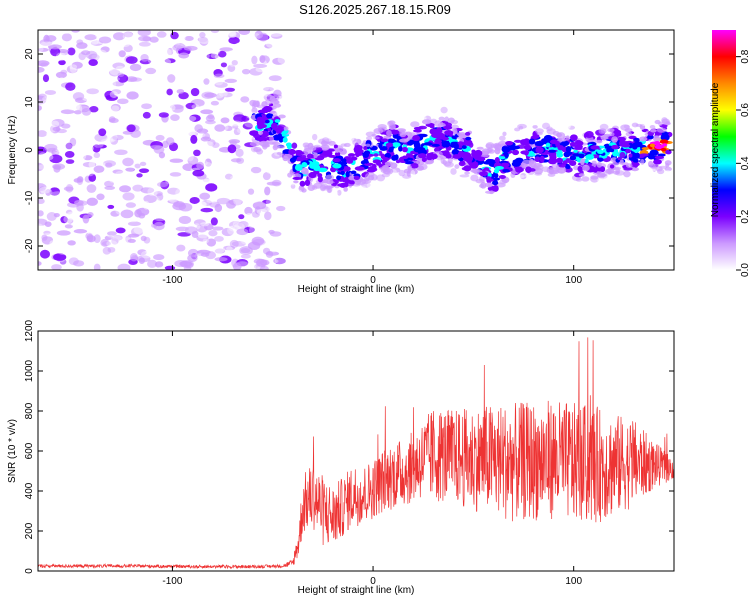 Image resolution: width=750 pixels, height=600 pixels. Describe the element at coordinates (29, 490) in the screenshot. I see `snr-y-tick-label: 400` at that location.